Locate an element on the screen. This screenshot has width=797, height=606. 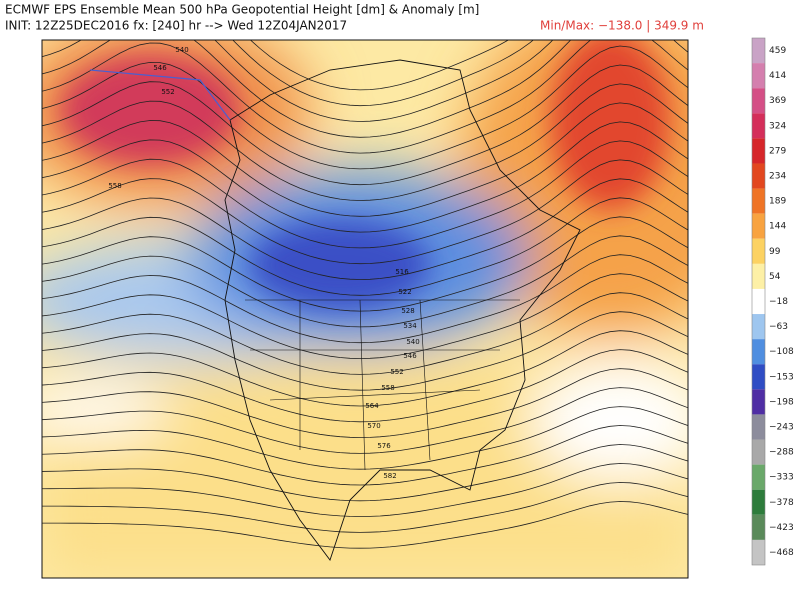
contour-label: 522 is located at coordinates (404, 292).